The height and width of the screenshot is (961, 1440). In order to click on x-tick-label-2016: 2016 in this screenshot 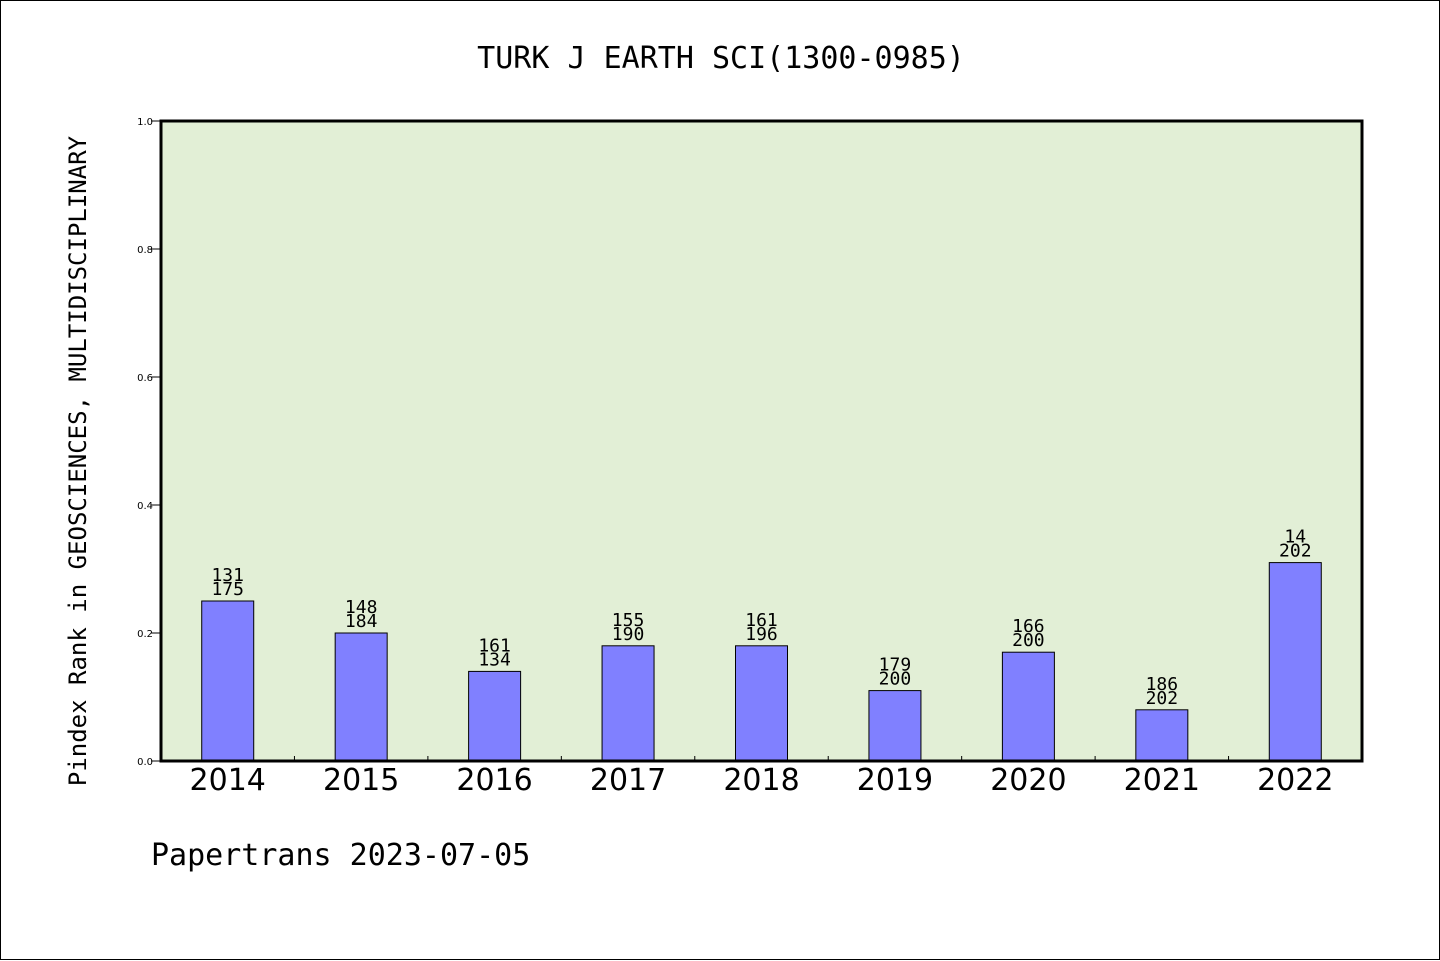, I will do `click(494, 780)`.